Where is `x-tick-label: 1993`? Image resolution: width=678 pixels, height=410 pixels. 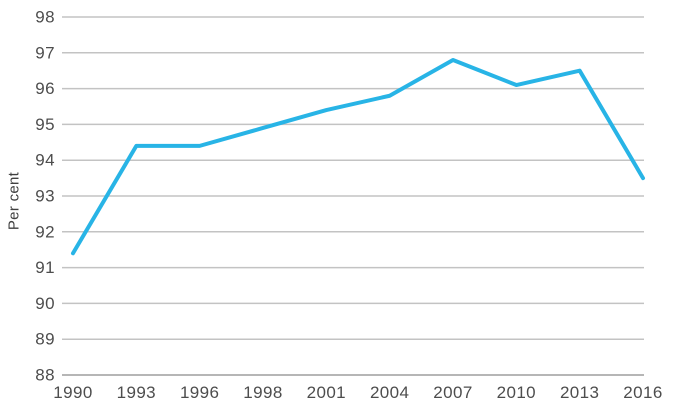 x-tick-label: 1993 is located at coordinates (136, 392).